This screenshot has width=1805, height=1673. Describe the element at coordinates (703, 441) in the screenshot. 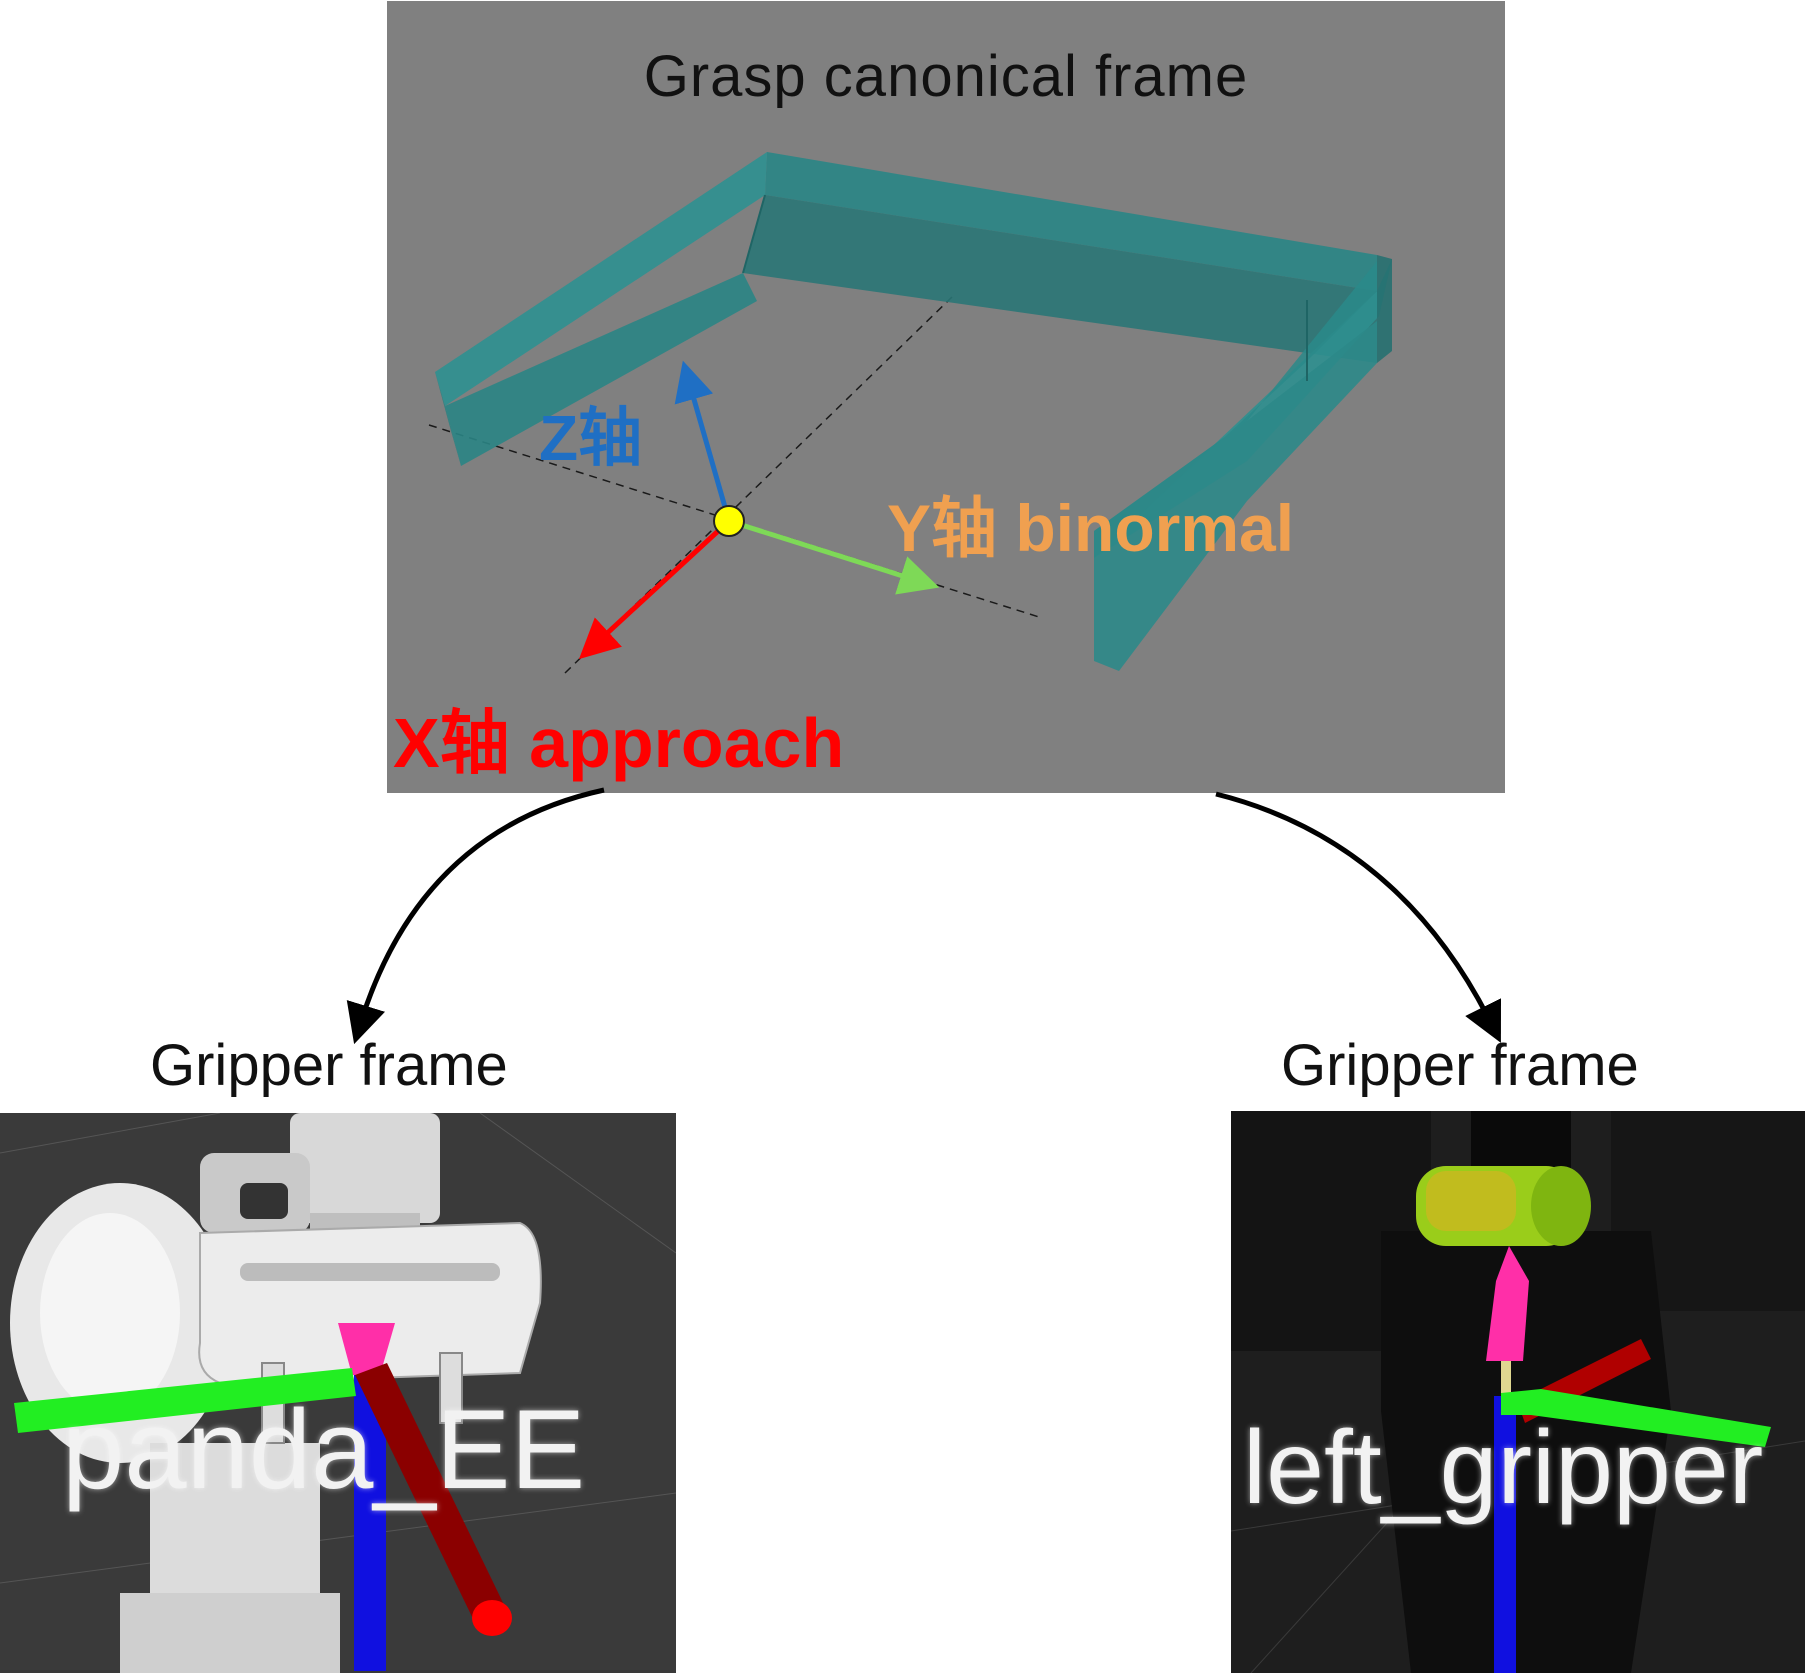

I see `z-axis-arrow` at that location.